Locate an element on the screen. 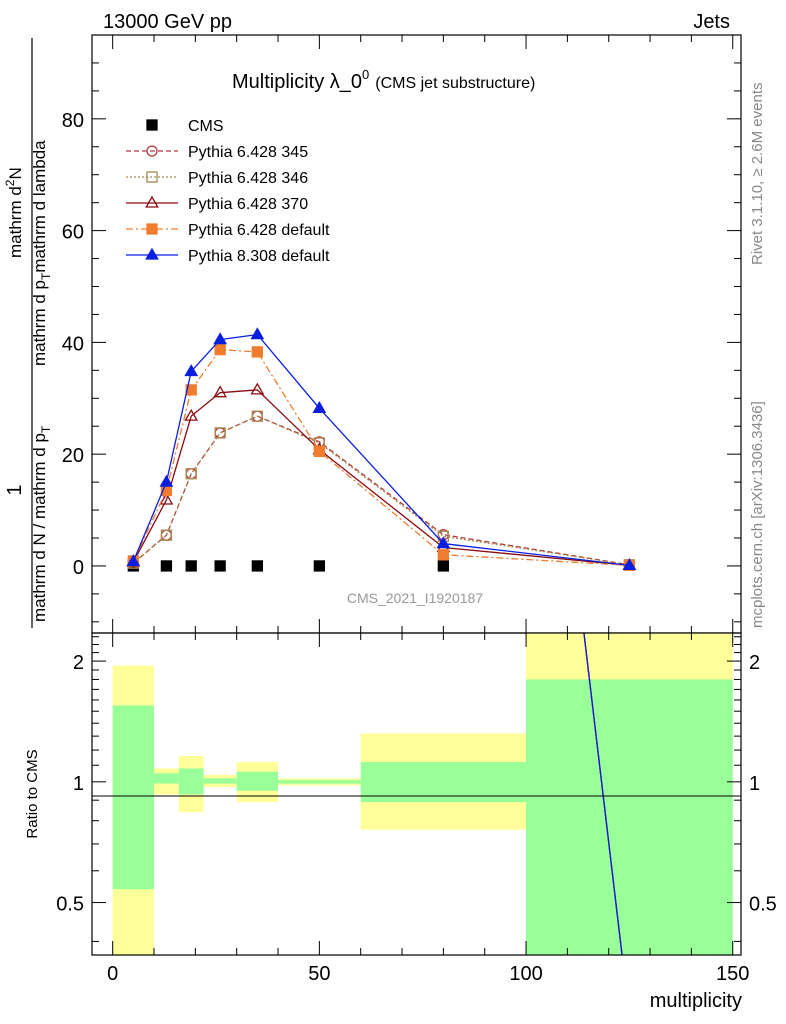 This screenshot has height=1024, width=786. ratio-ytick-label: 0.5 is located at coordinates (70, 905).